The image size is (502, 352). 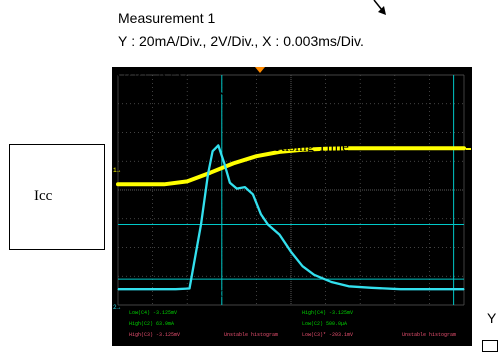 What do you see at coordinates (57, 197) in the screenshot?
I see `icc-label-box: Icc` at bounding box center [57, 197].